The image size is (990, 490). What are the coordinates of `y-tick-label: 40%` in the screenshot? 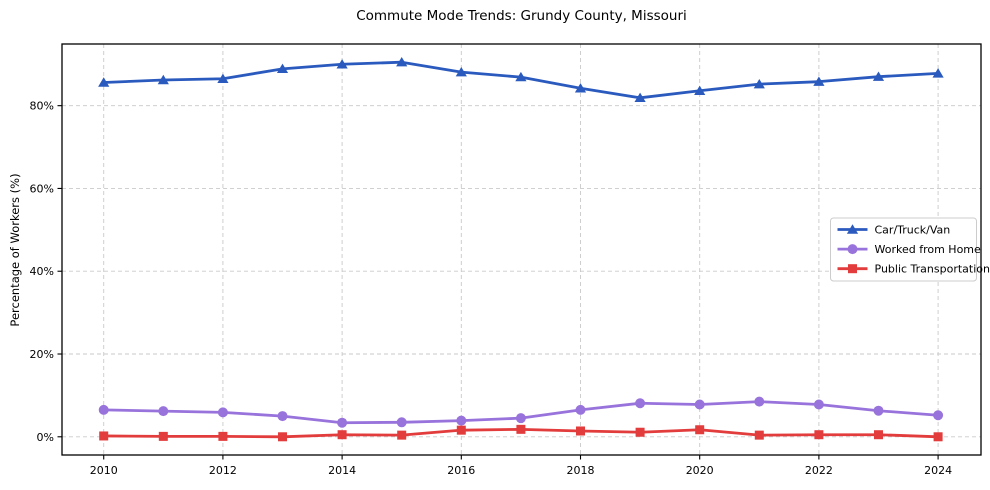 It's located at (42, 271).